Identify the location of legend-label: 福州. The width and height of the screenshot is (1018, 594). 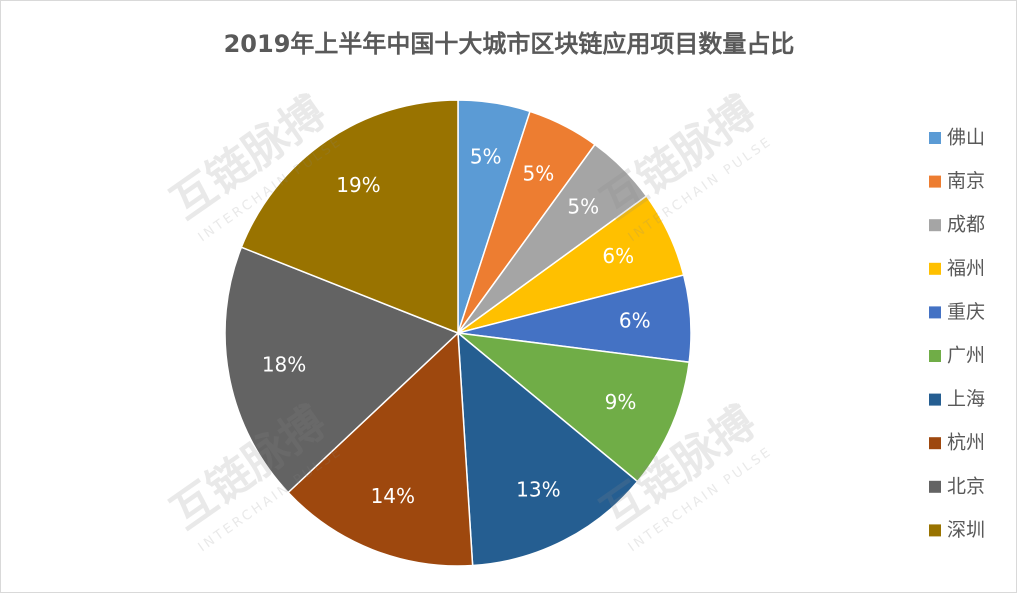
(966, 268).